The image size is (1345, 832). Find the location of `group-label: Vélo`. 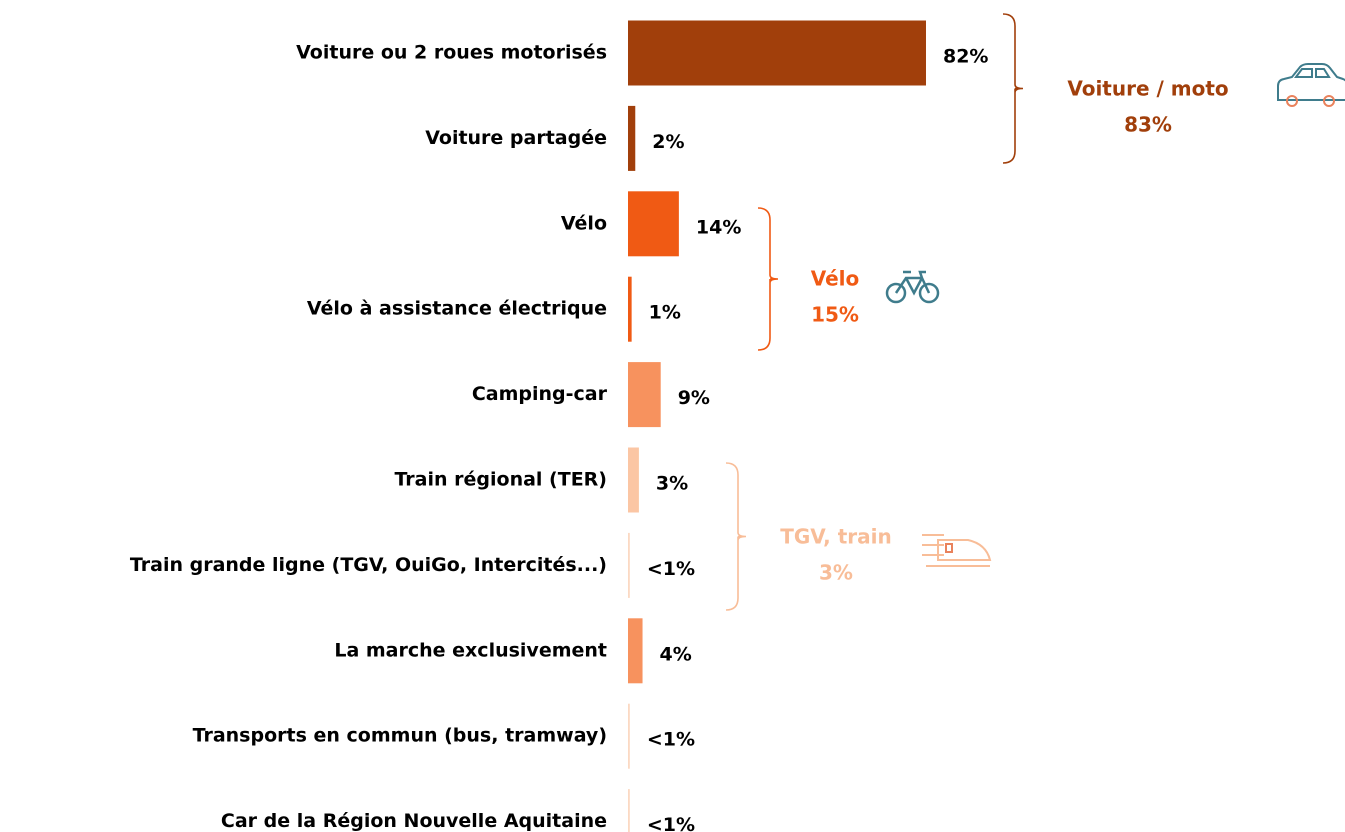

group-label: Vélo is located at coordinates (835, 279).